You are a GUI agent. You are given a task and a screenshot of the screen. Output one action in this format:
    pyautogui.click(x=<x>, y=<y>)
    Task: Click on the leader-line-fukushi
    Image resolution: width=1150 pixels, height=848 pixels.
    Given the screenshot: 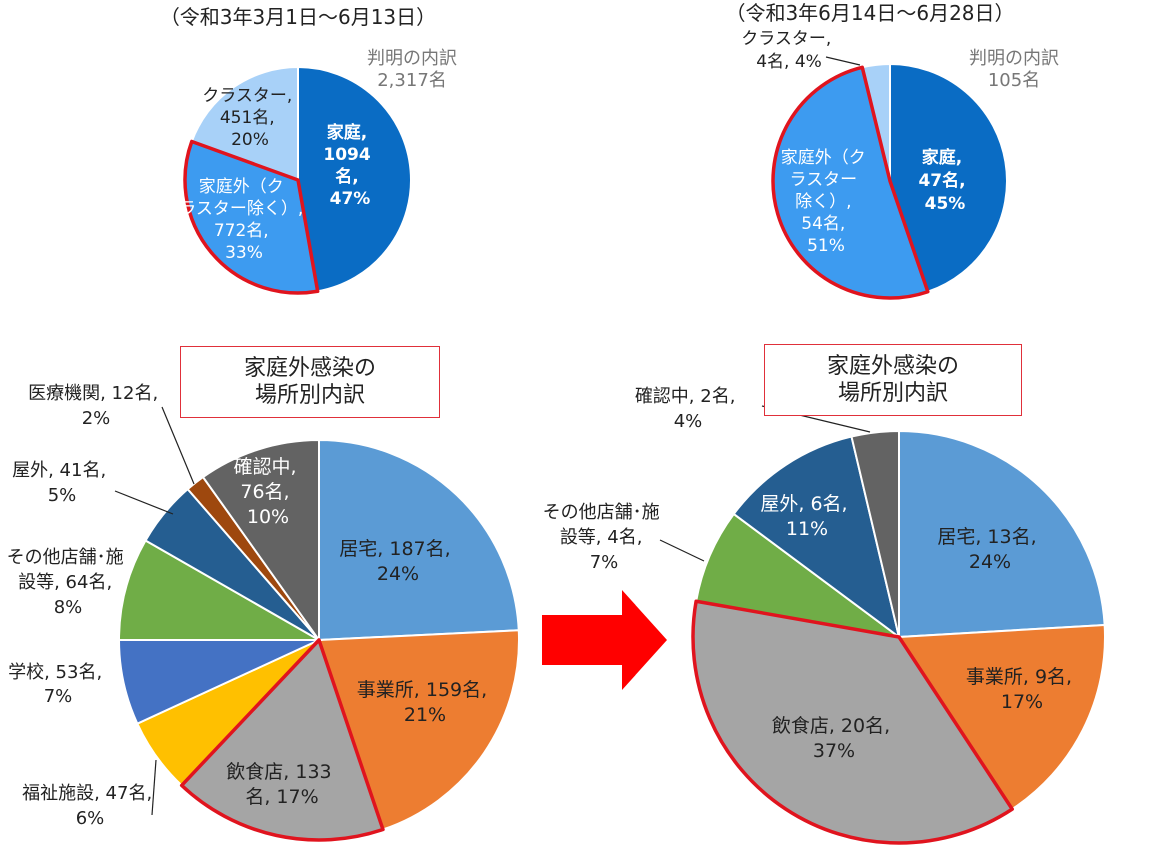 What is the action you would take?
    pyautogui.click(x=154, y=787)
    